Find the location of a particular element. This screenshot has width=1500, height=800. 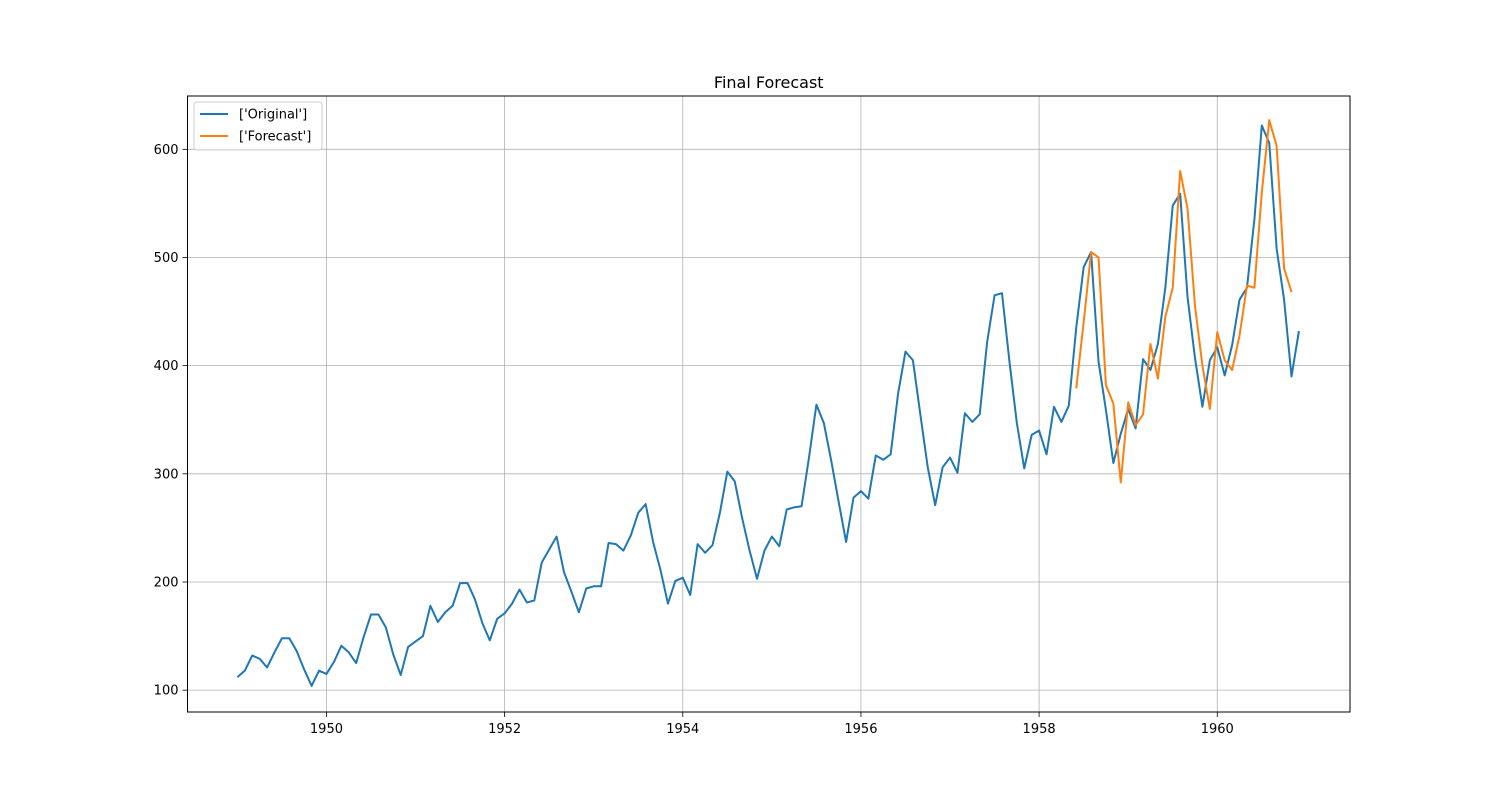

y-tick-label: 200 is located at coordinates (166, 582).